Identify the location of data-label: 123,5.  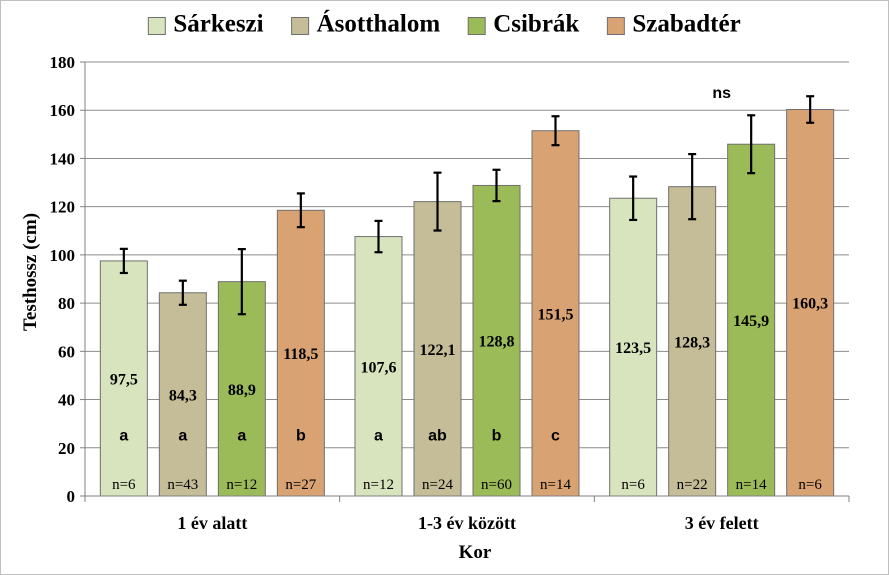
(633, 348).